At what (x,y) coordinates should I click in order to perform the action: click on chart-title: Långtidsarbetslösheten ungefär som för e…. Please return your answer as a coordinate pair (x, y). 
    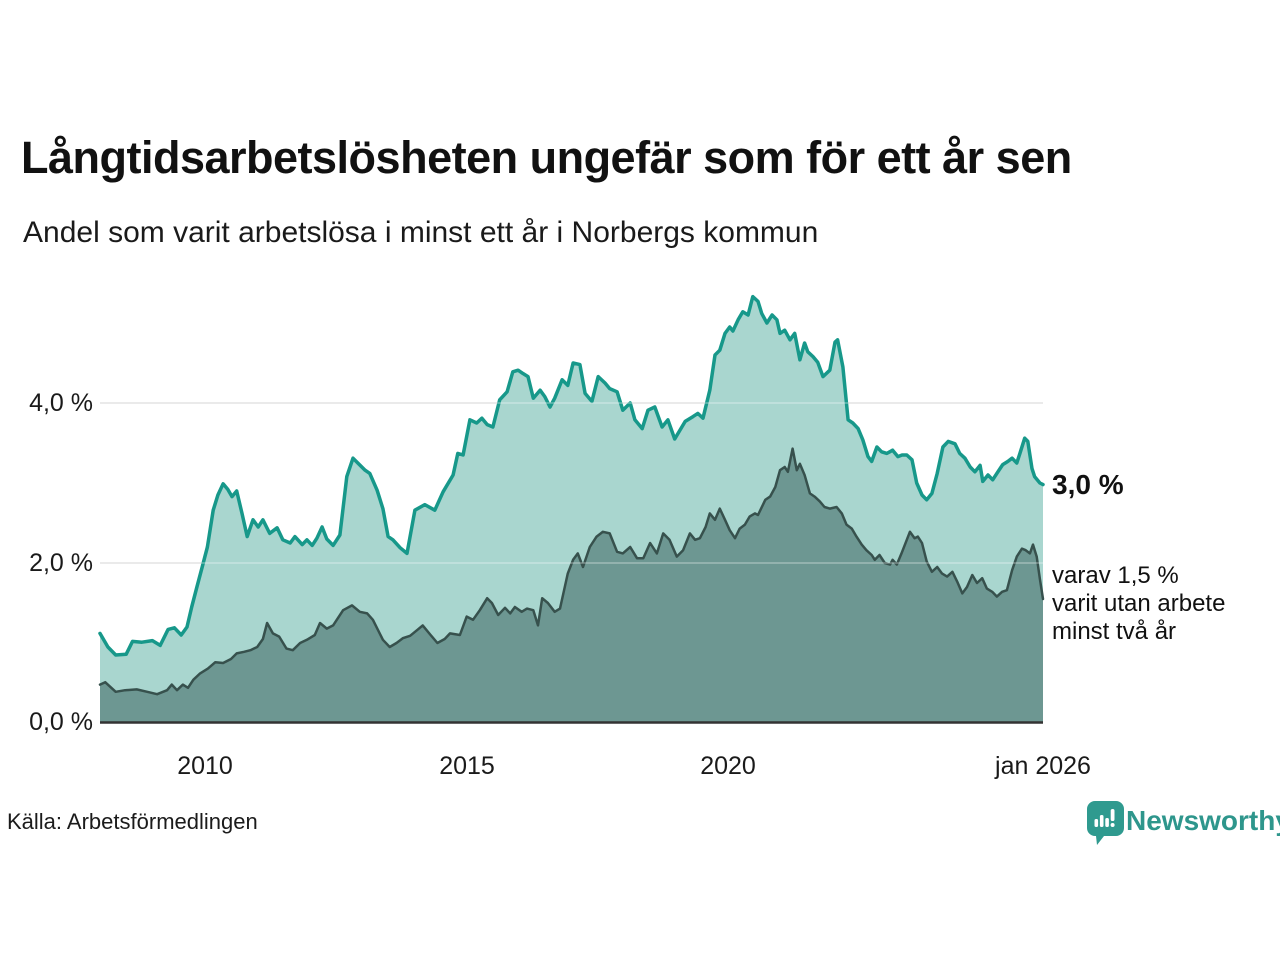
    Looking at the image, I should click on (546, 157).